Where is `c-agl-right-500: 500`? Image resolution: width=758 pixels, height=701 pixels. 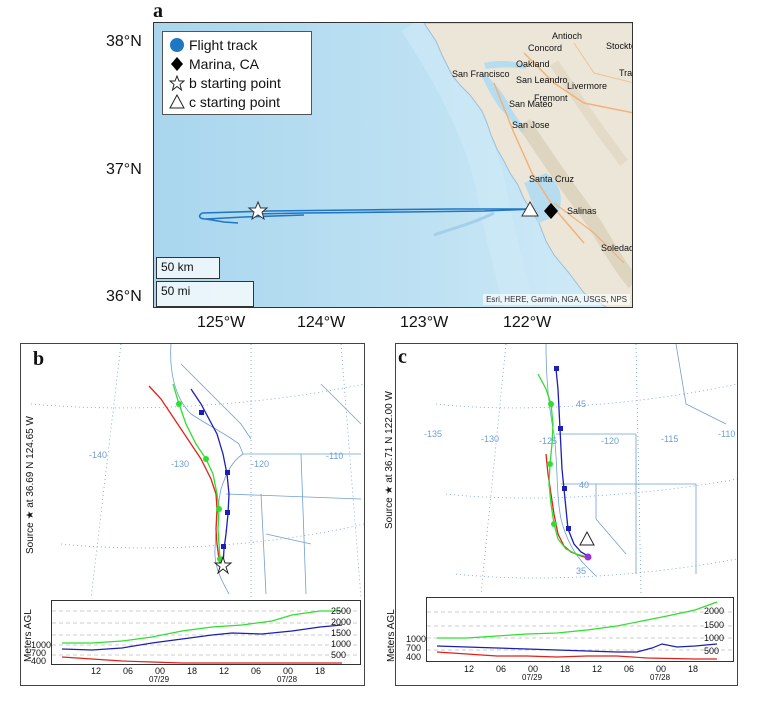
c-agl-right-500: 500 is located at coordinates (712, 651).